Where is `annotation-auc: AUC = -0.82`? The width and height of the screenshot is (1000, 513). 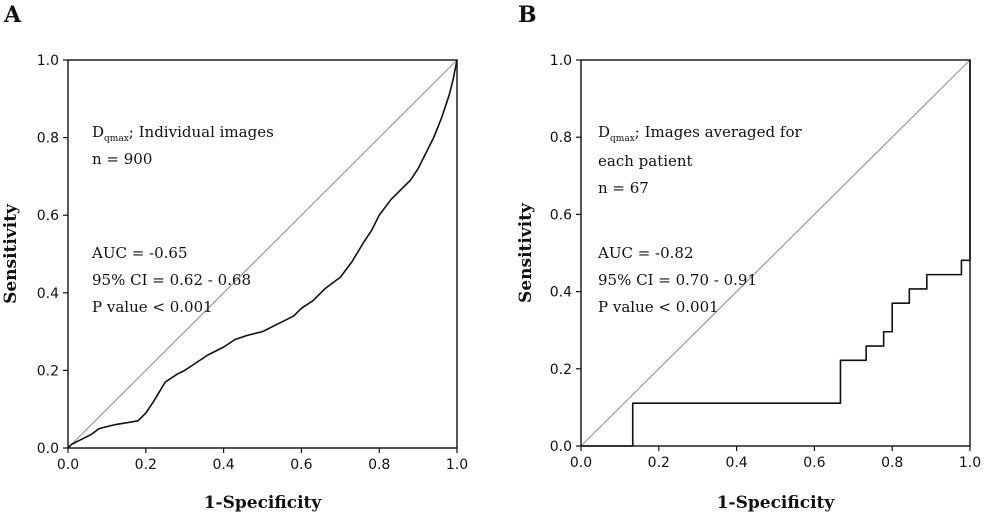 annotation-auc: AUC = -0.82 is located at coordinates (645, 253).